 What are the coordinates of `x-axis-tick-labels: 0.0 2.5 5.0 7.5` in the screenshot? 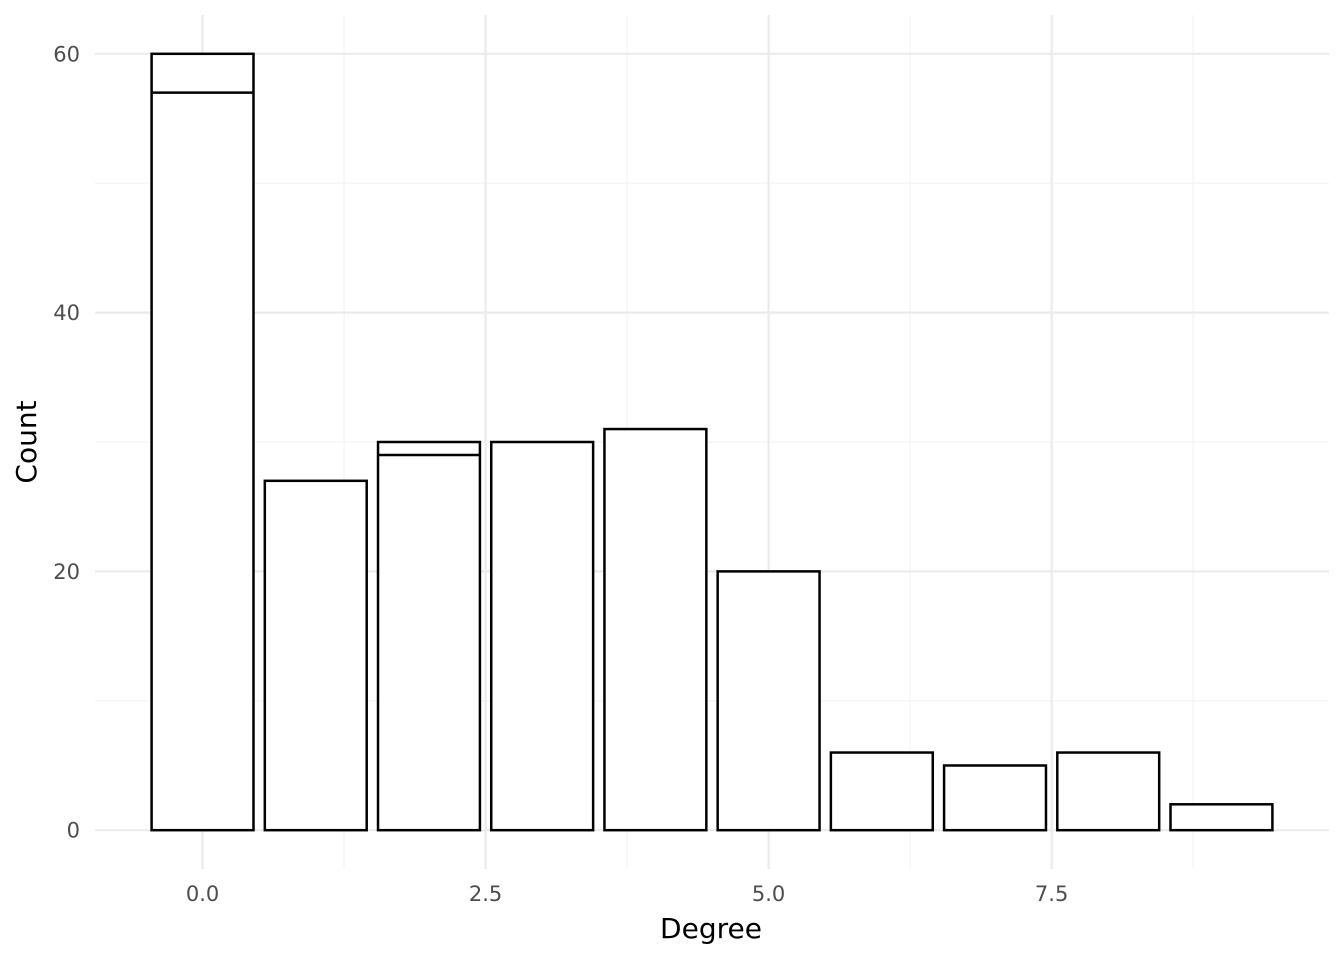 It's located at (627, 894).